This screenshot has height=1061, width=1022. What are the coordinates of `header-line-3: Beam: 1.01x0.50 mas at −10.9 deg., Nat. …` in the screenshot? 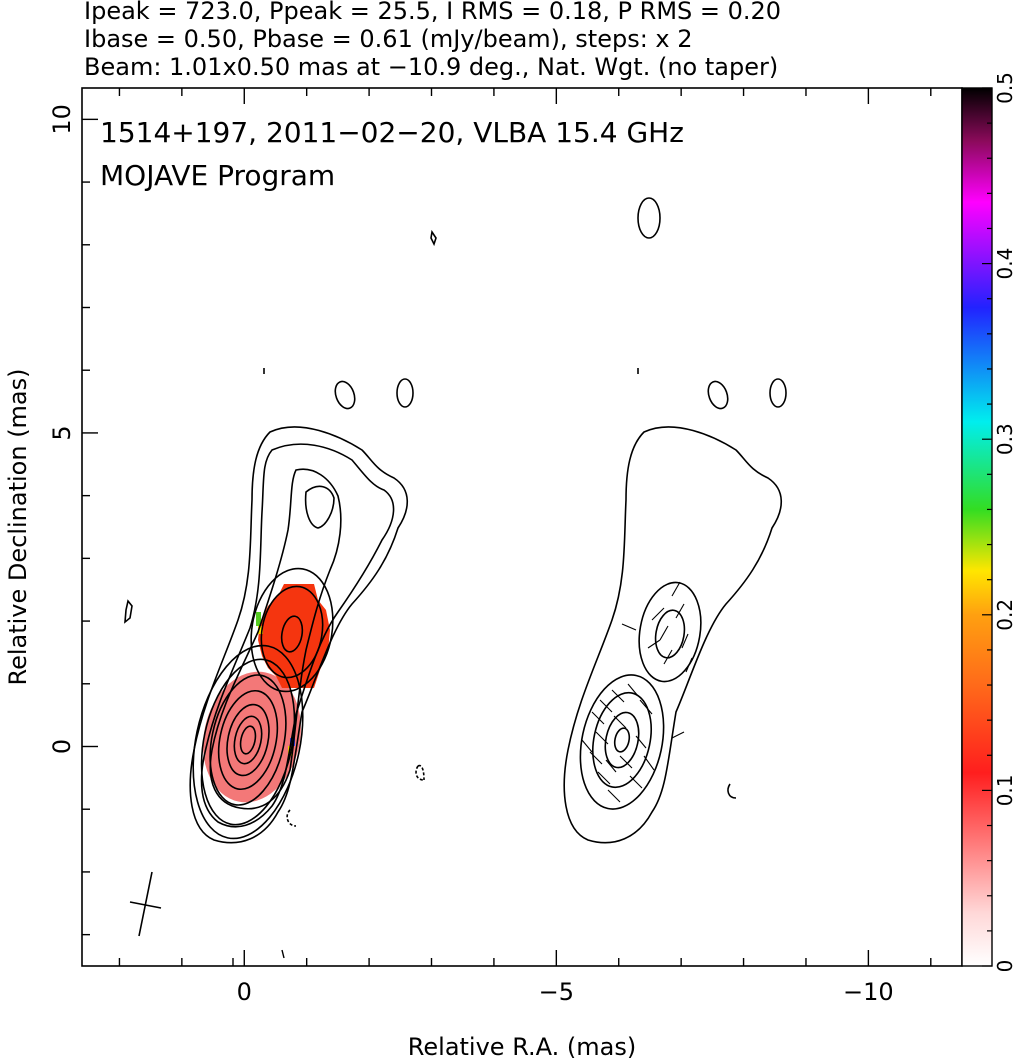 It's located at (431, 67).